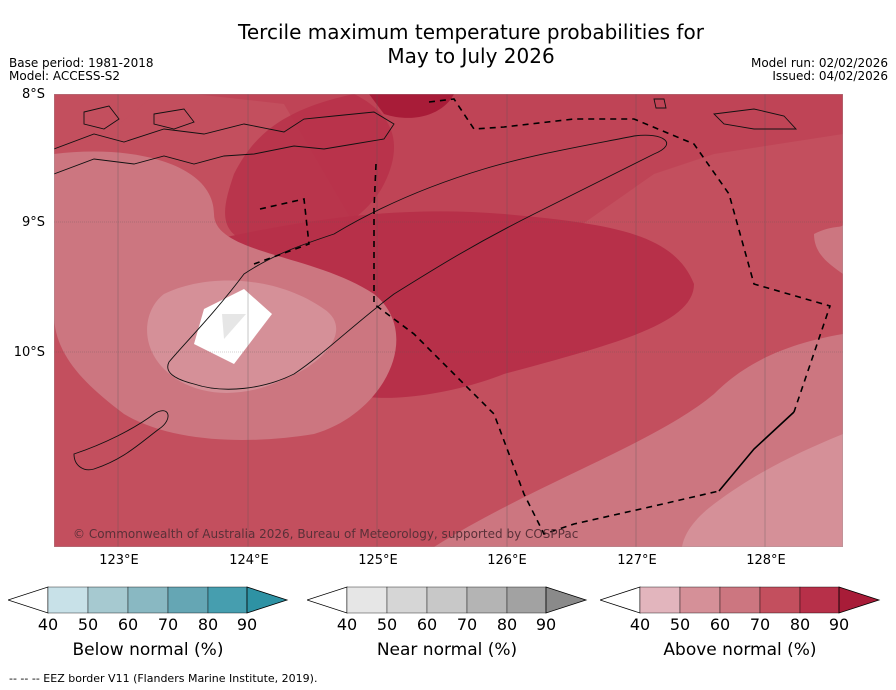  I want to click on model-run-text: Model run: 02/02/2026, so click(819, 63).